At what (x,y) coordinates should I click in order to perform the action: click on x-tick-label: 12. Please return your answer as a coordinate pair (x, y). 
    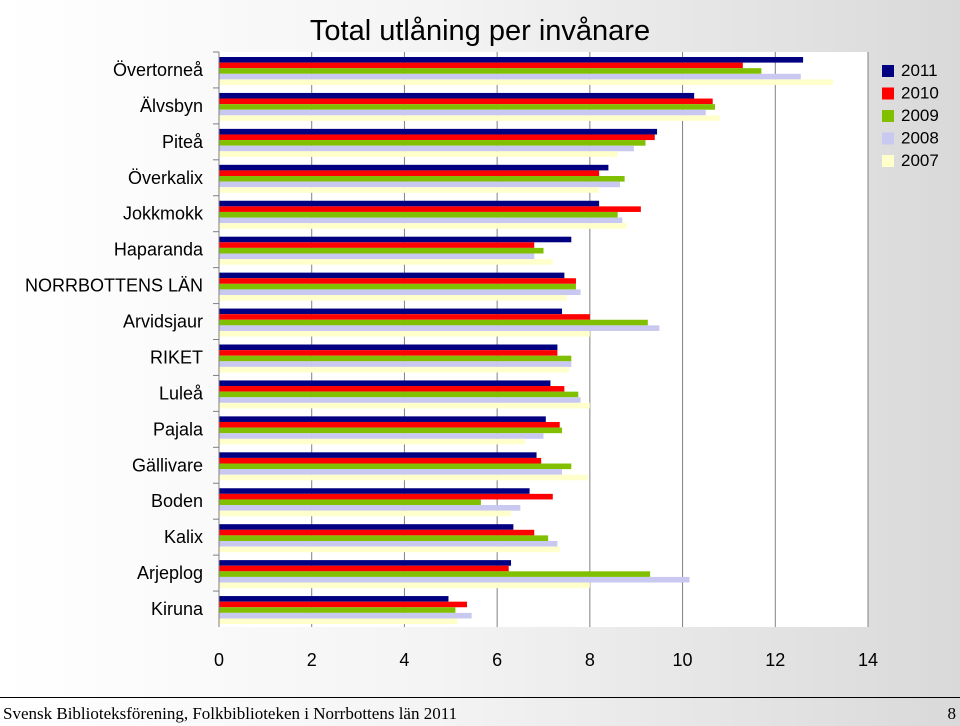
    Looking at the image, I should click on (775, 660).